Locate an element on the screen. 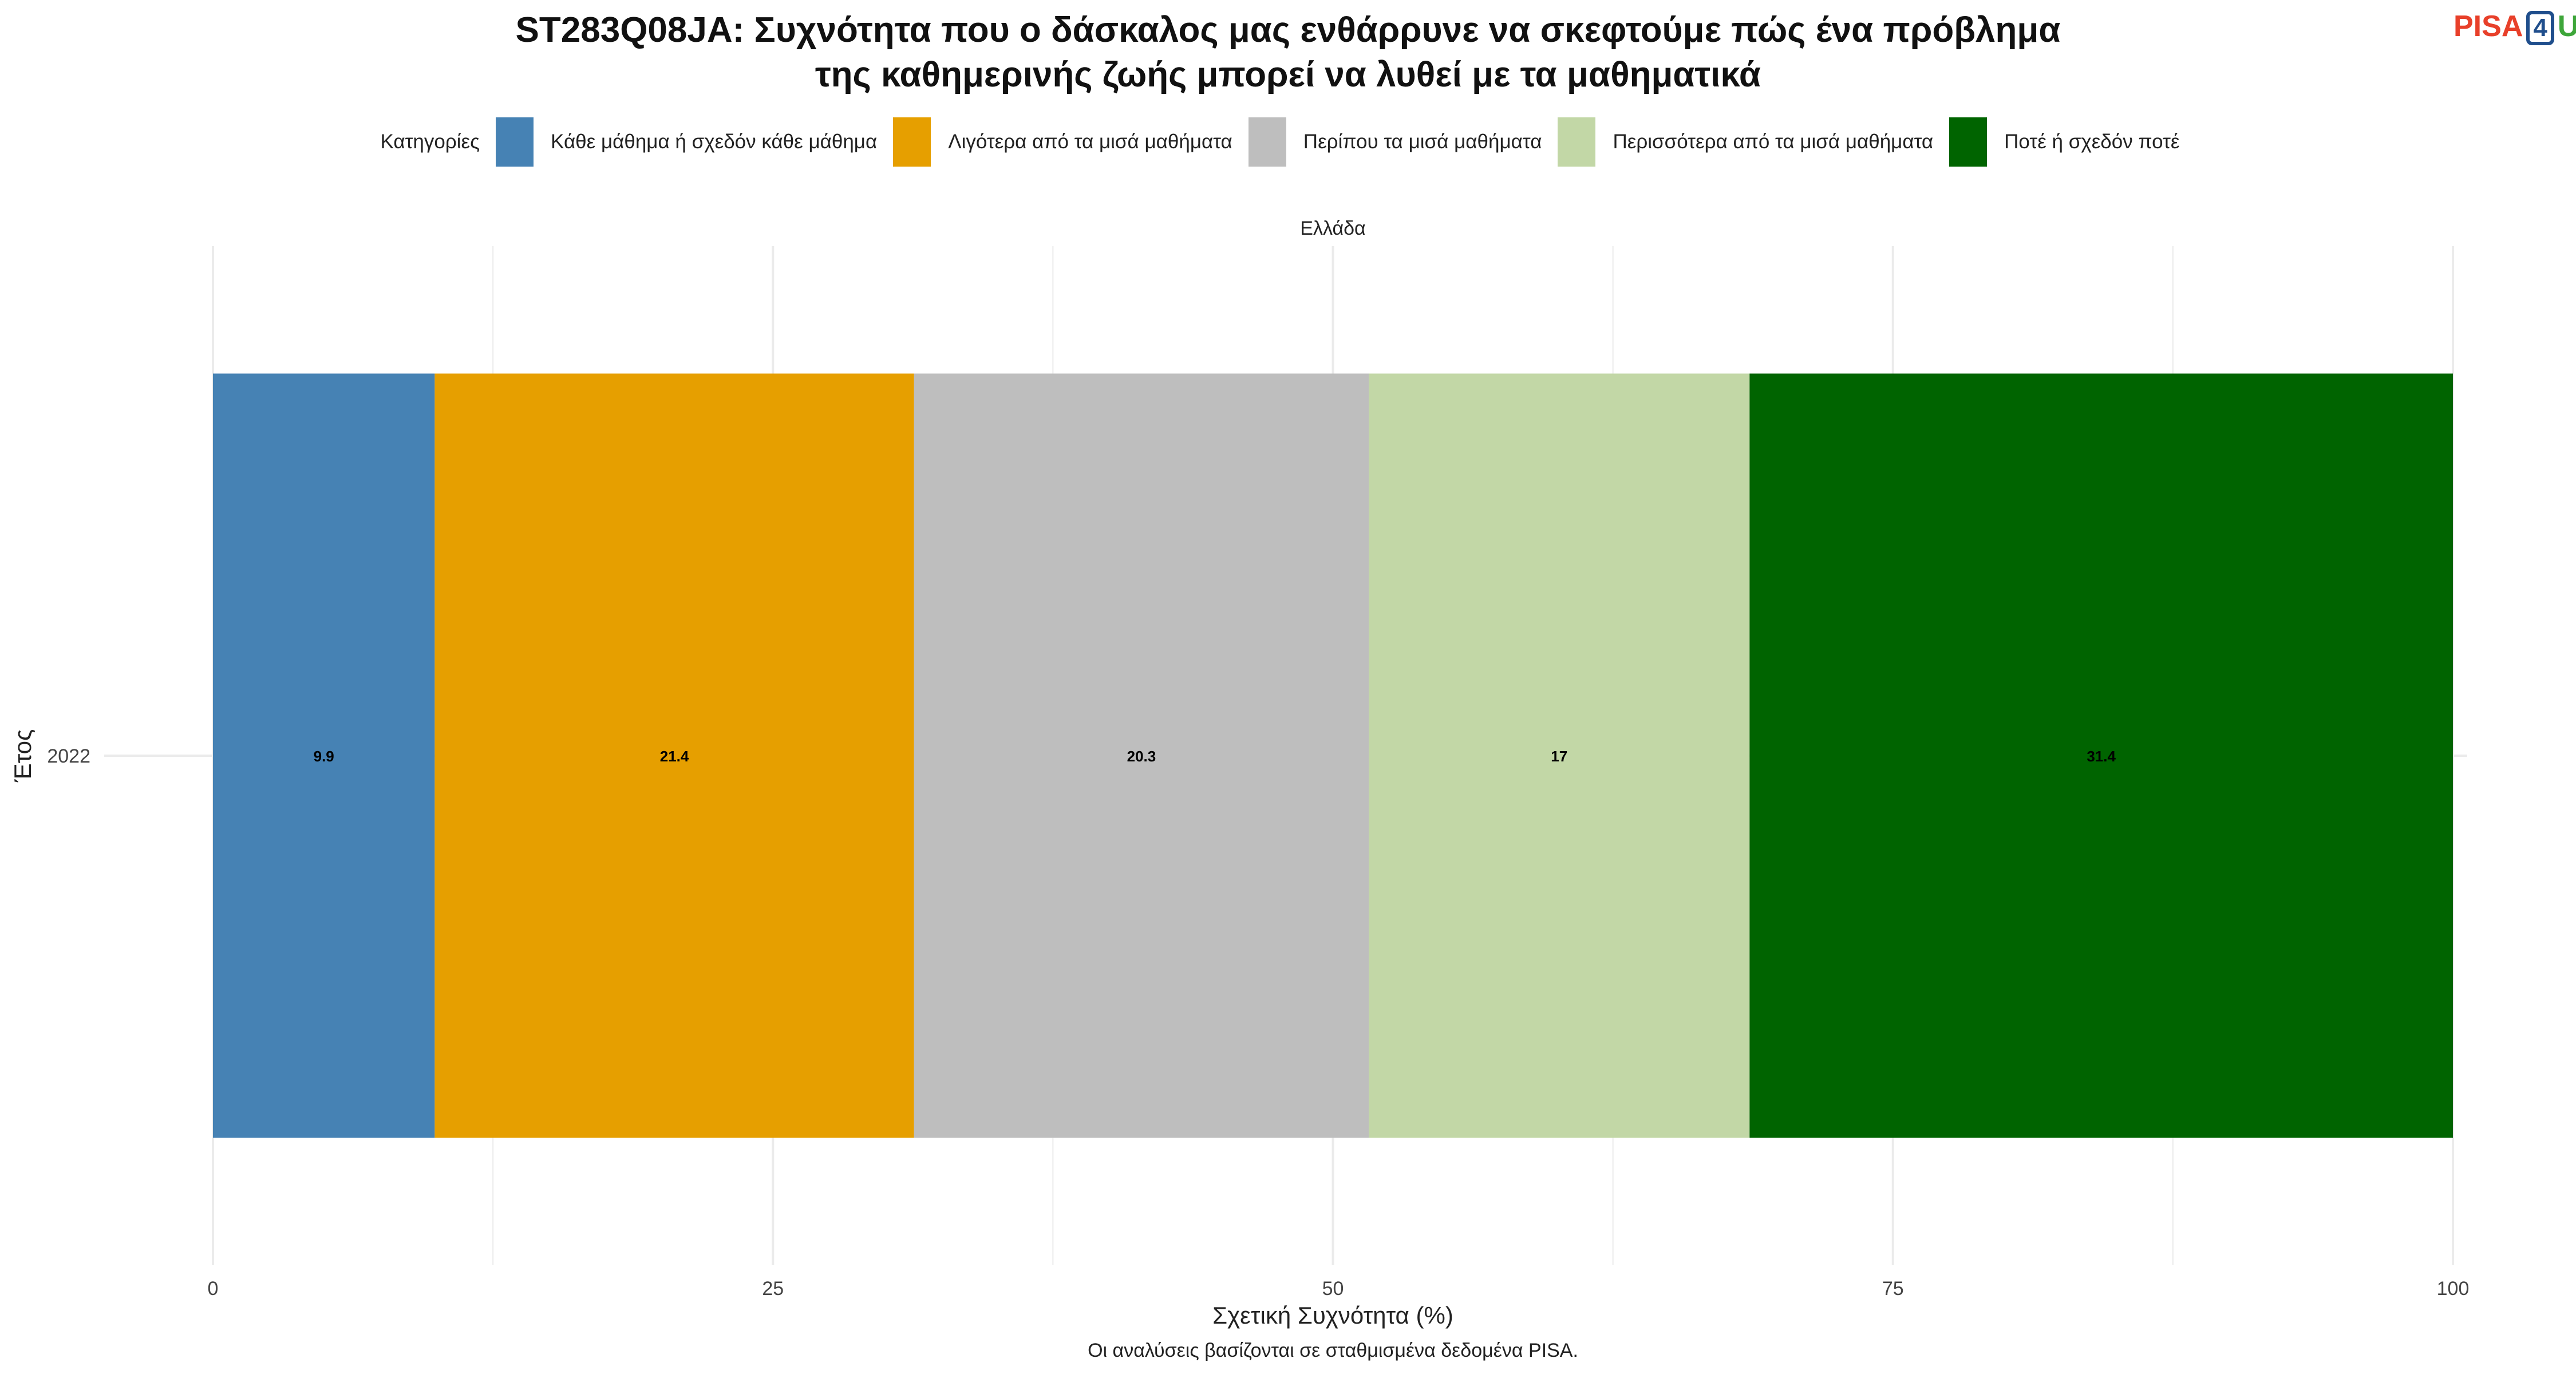 This screenshot has width=2576, height=1374. x-tick-label: 100 is located at coordinates (2453, 1289).